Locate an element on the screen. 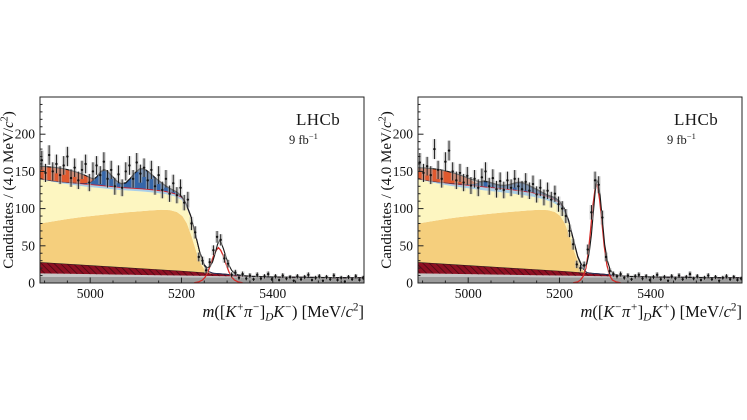 The height and width of the screenshot is (420, 747). experiment-label-right: LHCb is located at coordinates (696, 119).